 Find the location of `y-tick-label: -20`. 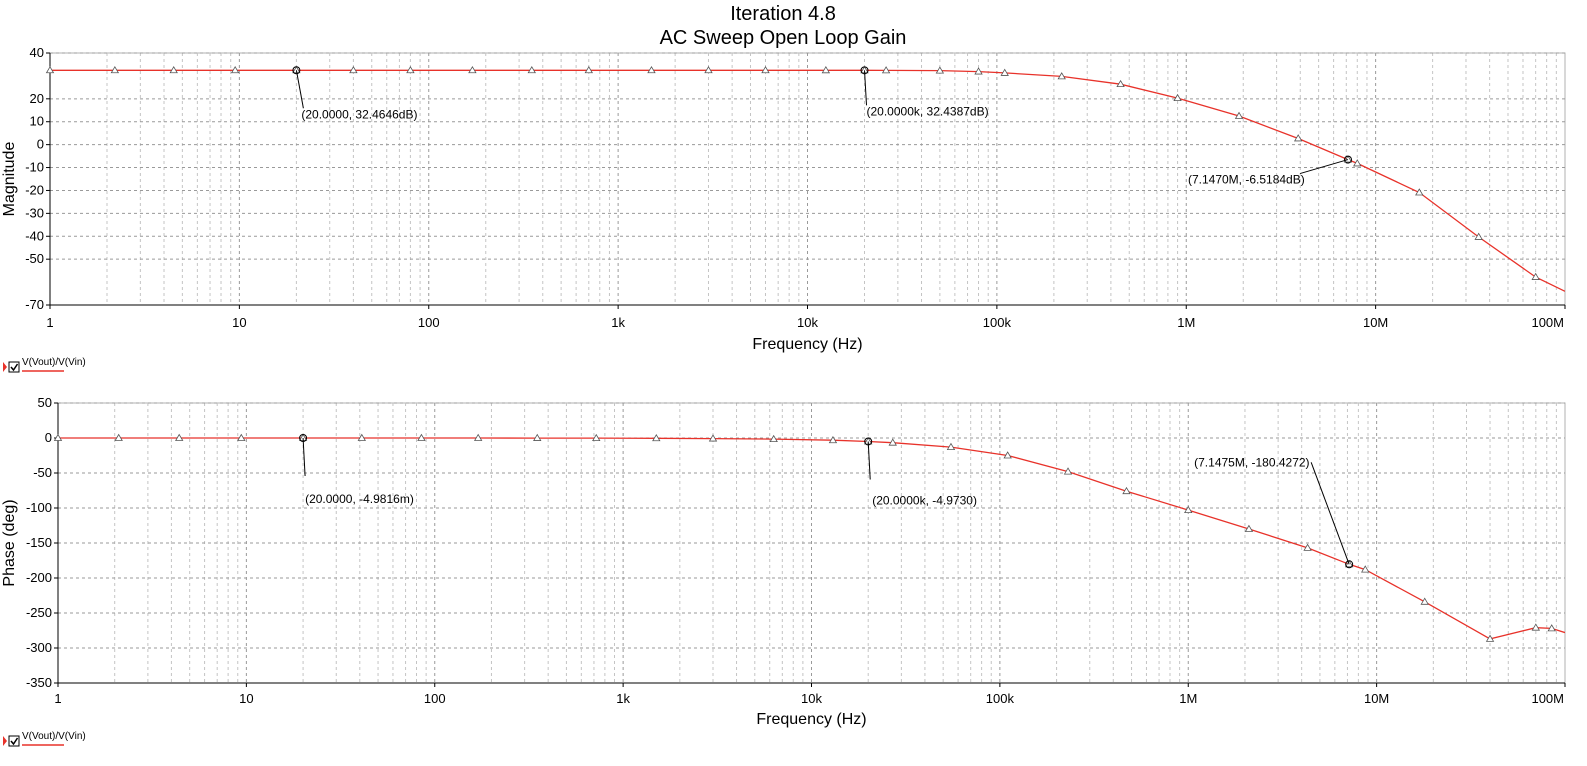

y-tick-label: -20 is located at coordinates (34, 189).